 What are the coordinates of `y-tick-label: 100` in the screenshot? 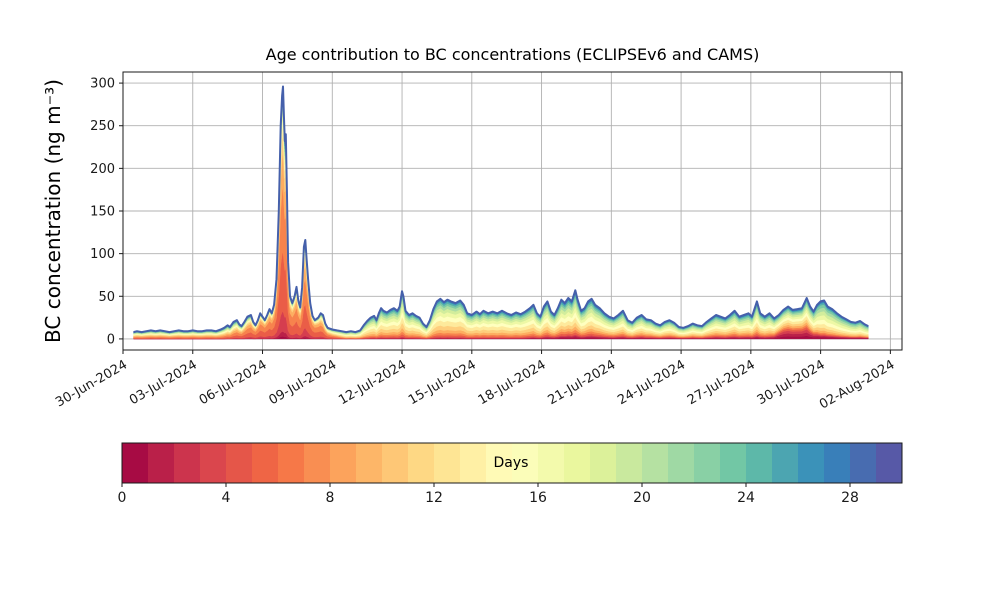 It's located at (102, 254).